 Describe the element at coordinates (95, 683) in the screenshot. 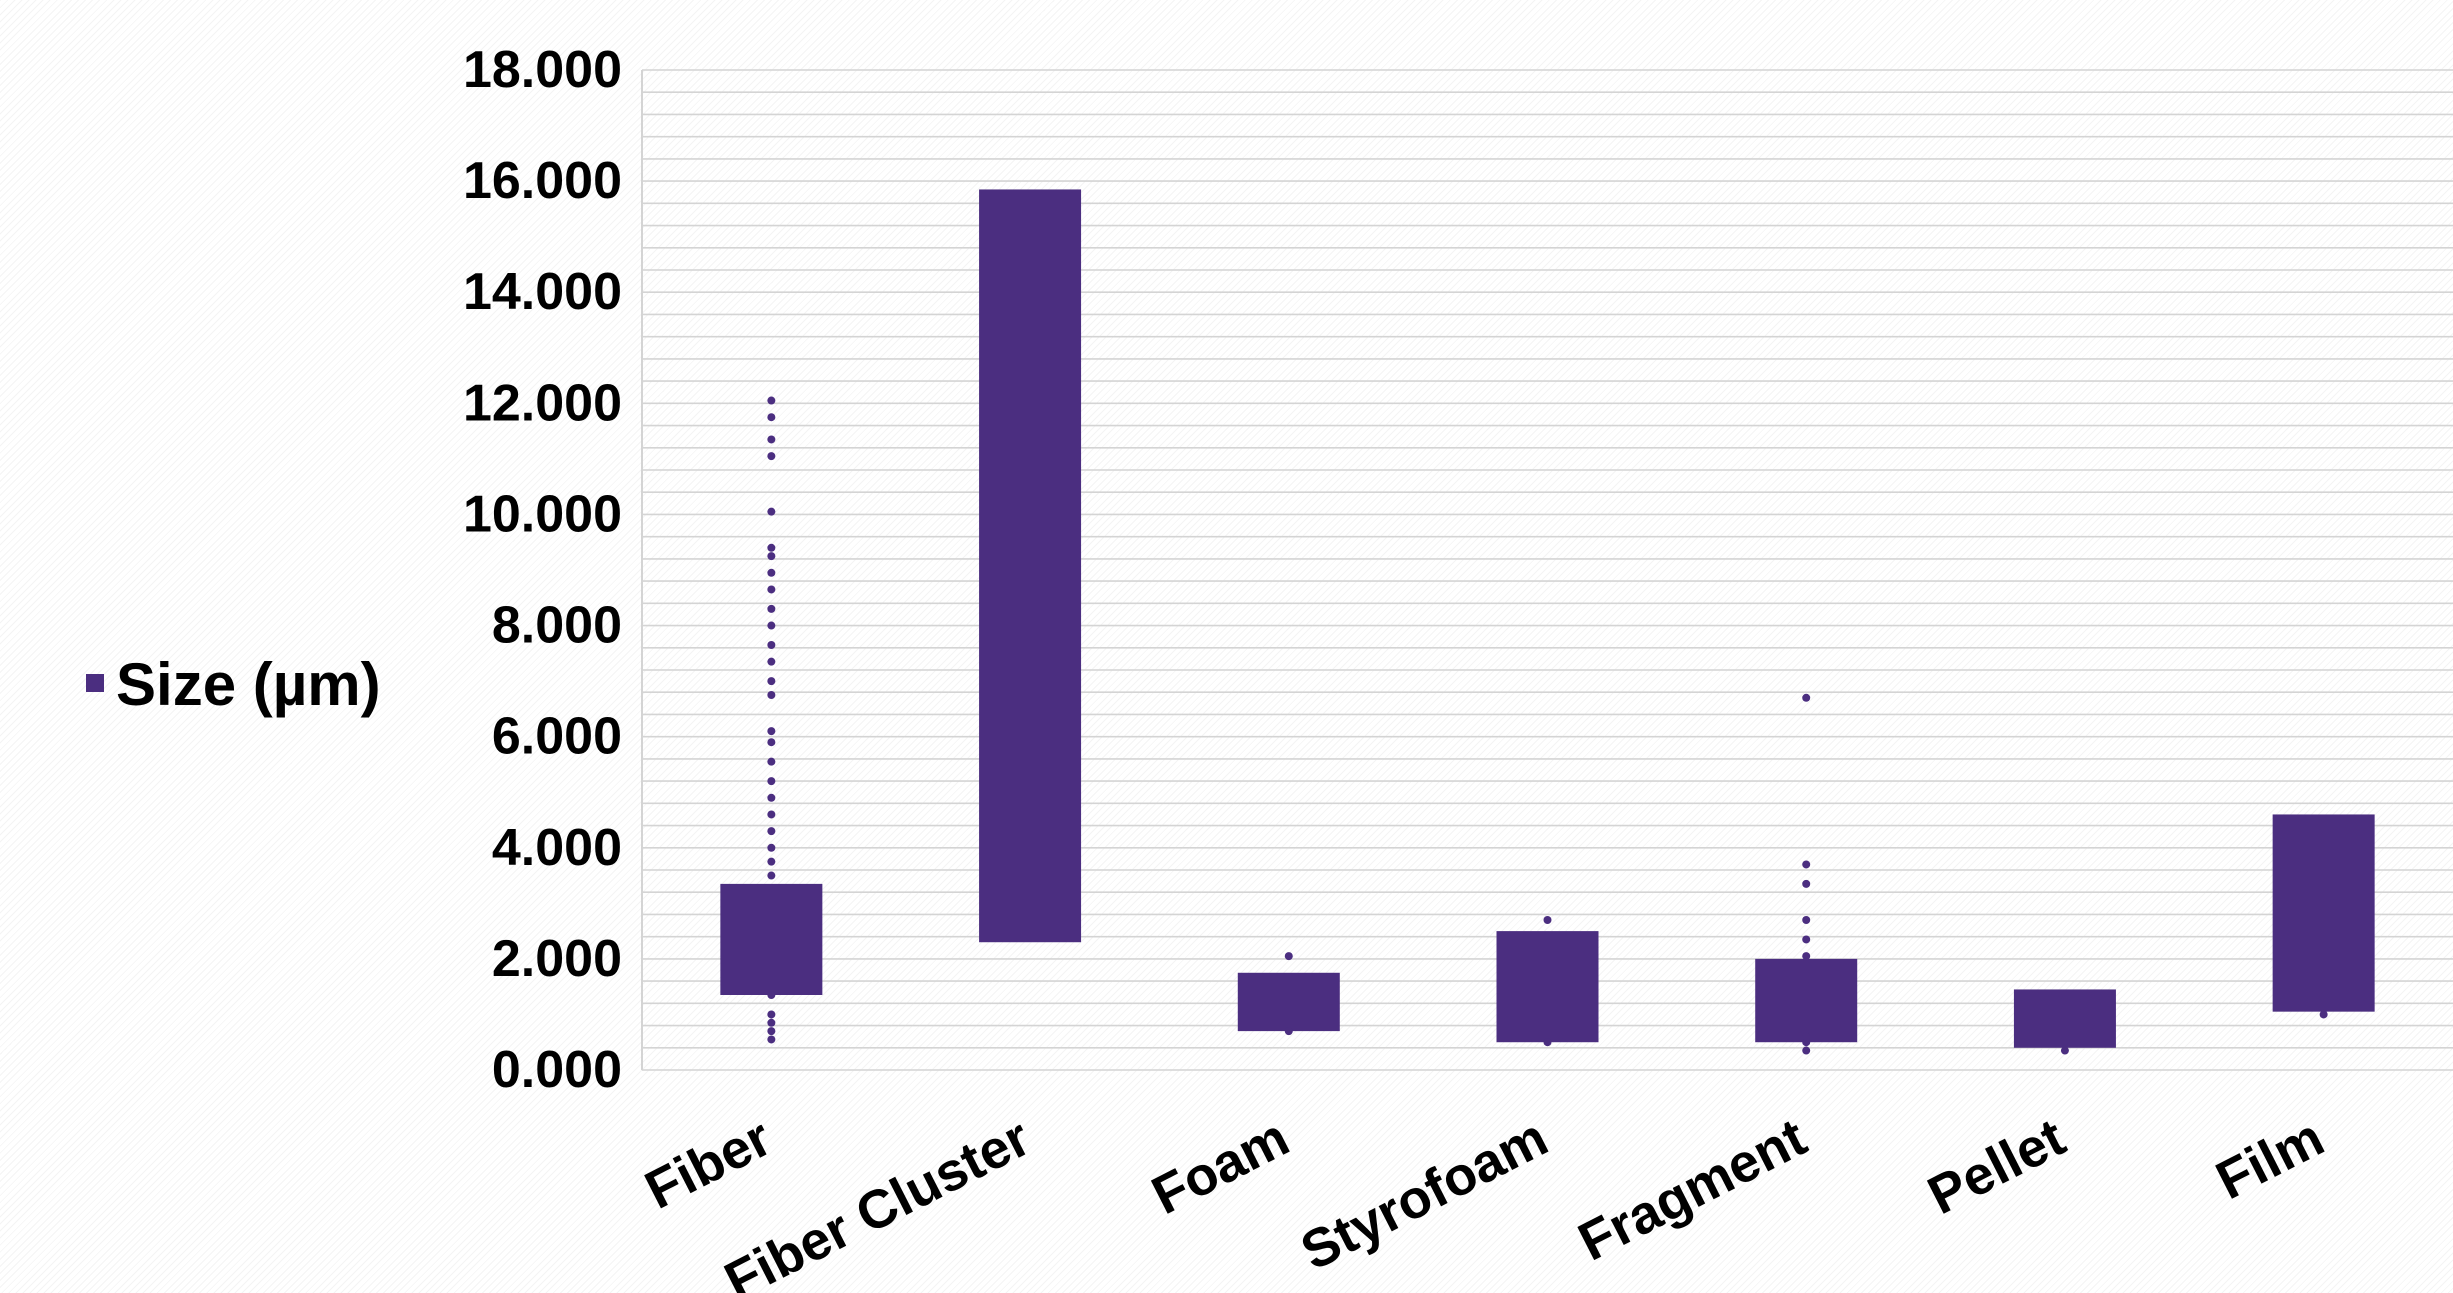

I see `legend-swatch` at that location.